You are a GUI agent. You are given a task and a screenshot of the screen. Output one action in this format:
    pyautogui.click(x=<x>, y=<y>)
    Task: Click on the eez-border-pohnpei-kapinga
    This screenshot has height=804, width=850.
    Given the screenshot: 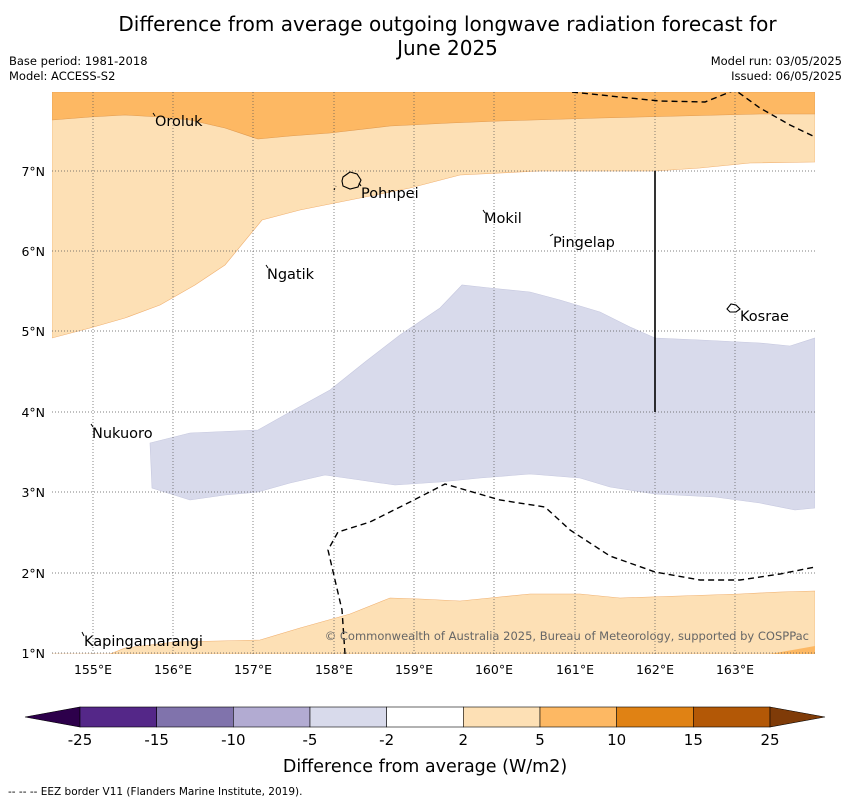 What is the action you would take?
    pyautogui.click(x=571, y=568)
    